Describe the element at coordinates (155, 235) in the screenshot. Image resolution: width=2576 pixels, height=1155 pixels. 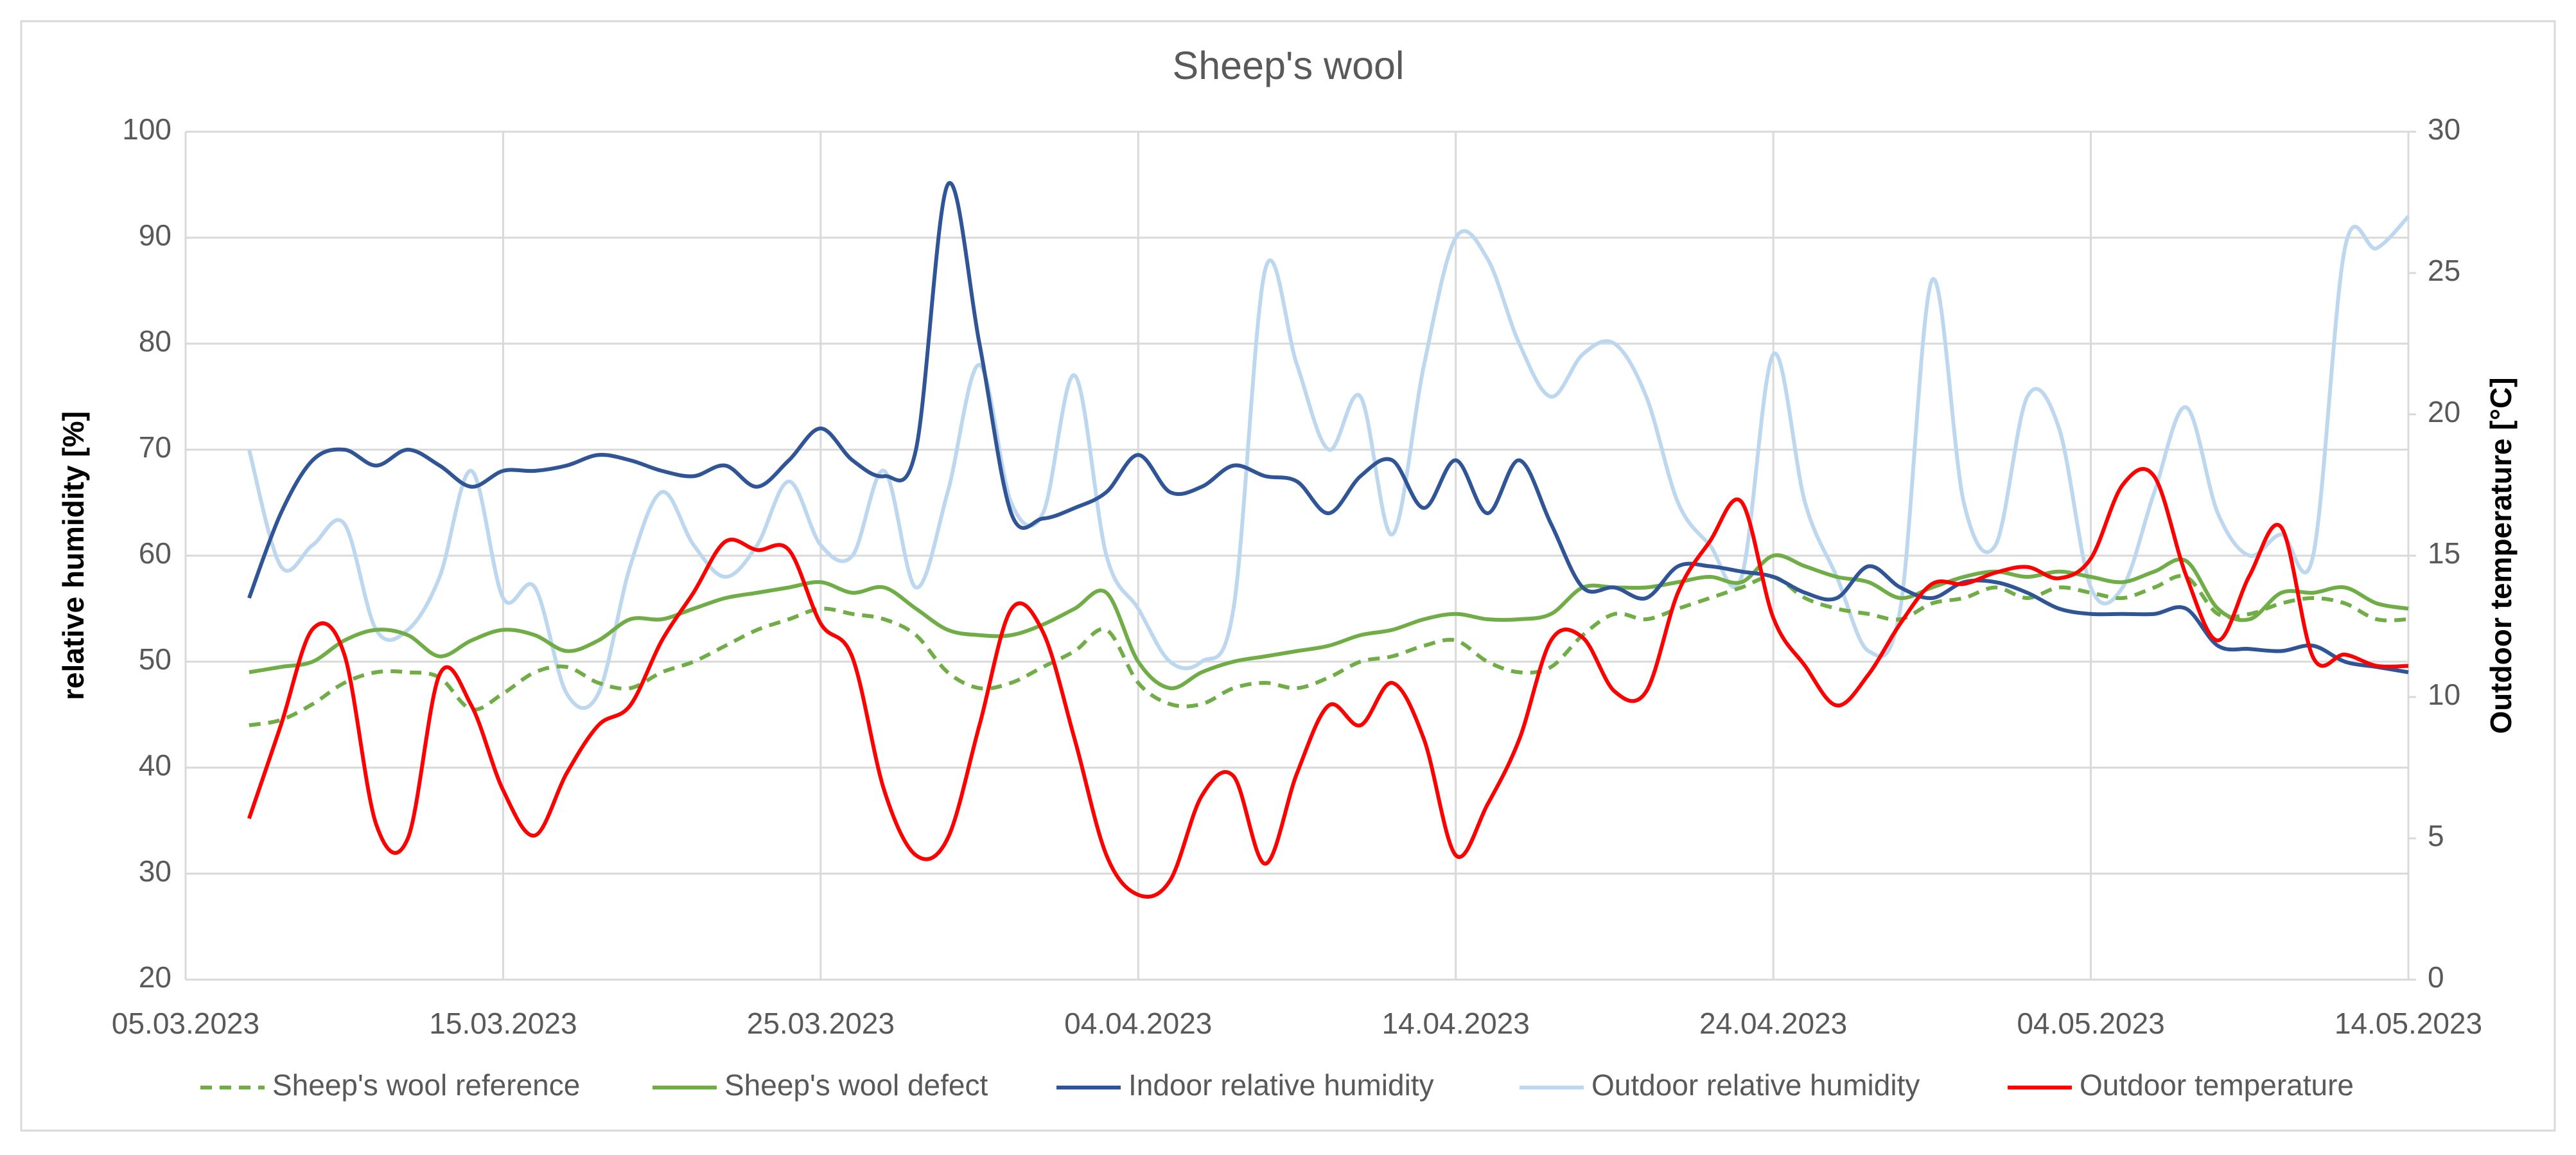
I see `y-tick-label: 90` at that location.